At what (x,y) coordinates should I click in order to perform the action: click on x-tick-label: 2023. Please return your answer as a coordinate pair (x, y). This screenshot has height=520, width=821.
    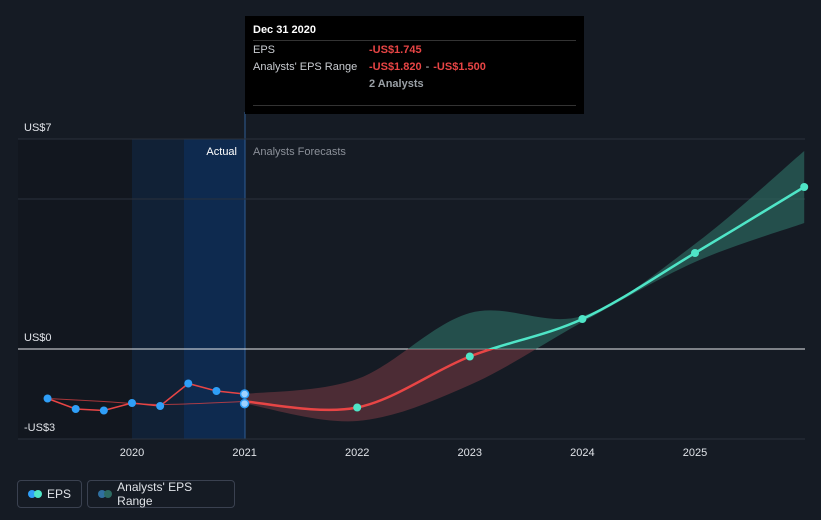
    Looking at the image, I should click on (470, 453).